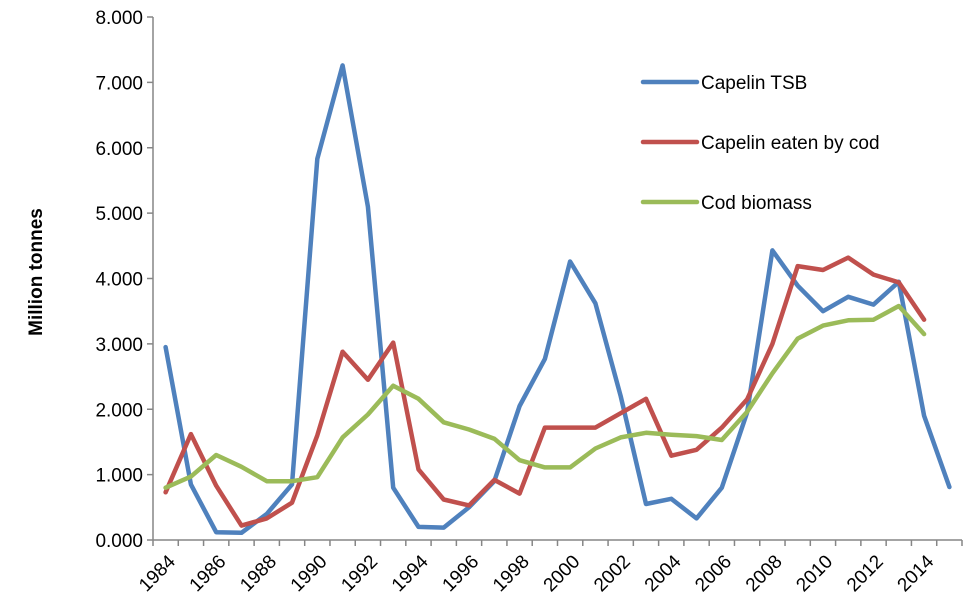  Describe the element at coordinates (764, 573) in the screenshot. I see `x-tick-label: 2008` at that location.